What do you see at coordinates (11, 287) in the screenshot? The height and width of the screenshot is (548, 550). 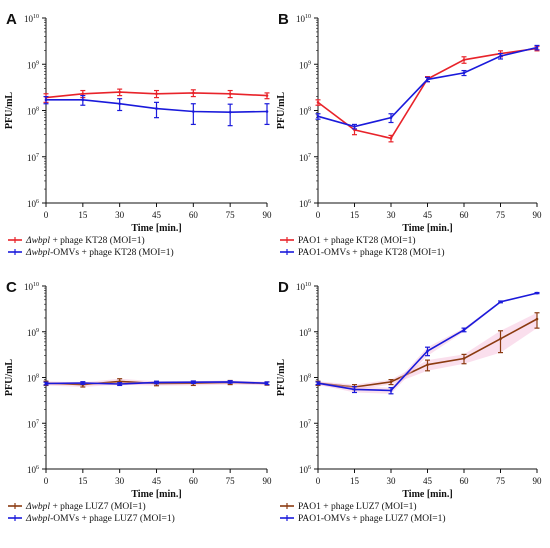 I see `panel-letter: C` at bounding box center [11, 287].